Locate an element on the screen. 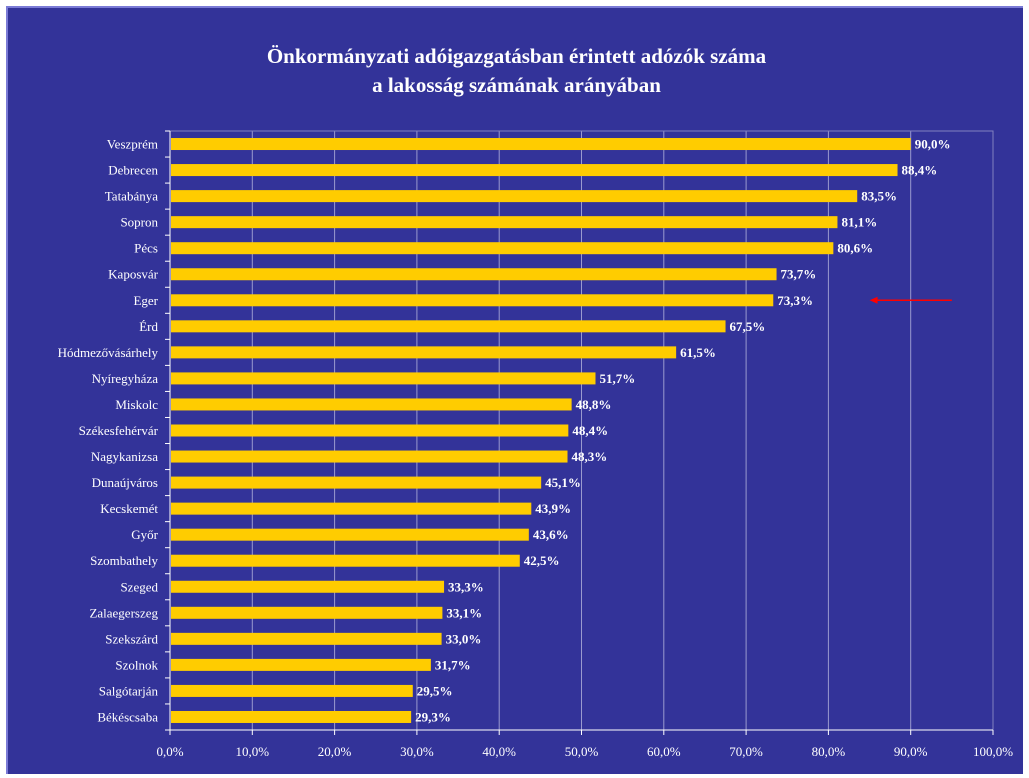 The image size is (1029, 778). data-label: 29,5% is located at coordinates (435, 690).